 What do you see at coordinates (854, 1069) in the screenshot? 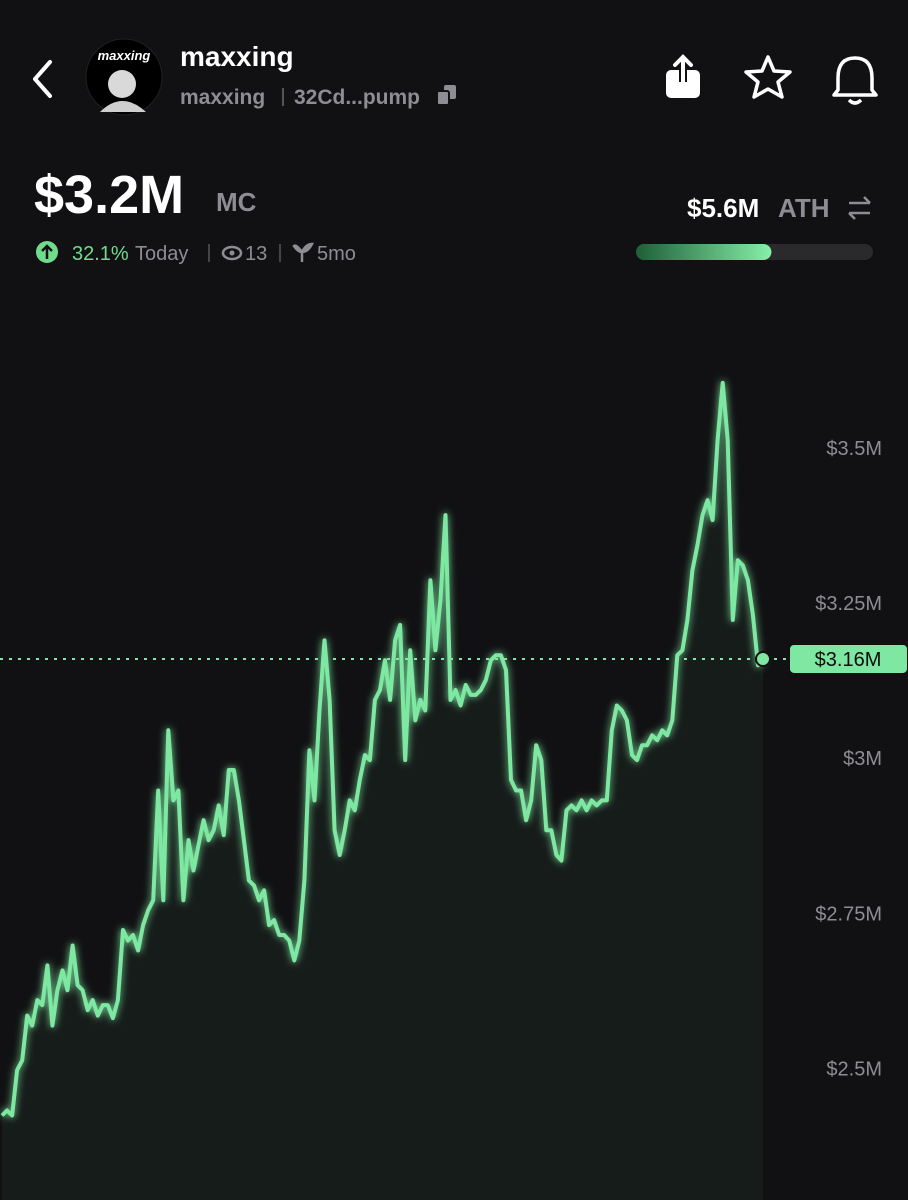
I see `y-tick-label: $2.5M` at bounding box center [854, 1069].